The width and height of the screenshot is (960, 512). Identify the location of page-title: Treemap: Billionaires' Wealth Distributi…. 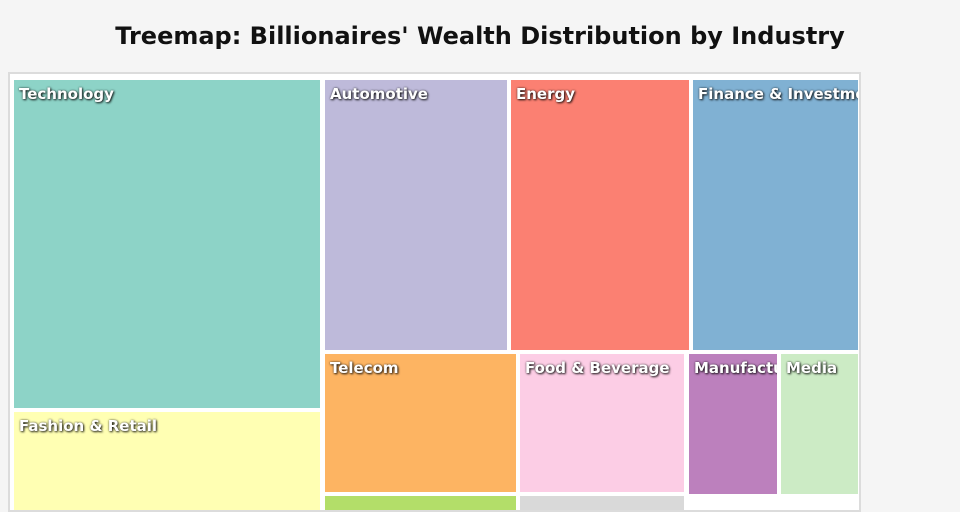
(480, 36).